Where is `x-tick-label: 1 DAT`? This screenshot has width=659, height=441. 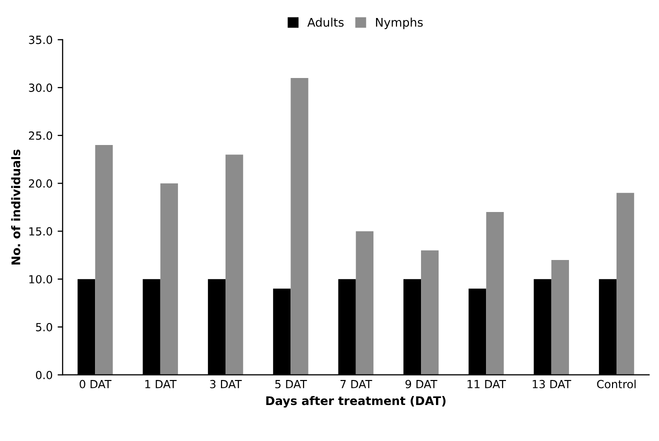 x-tick-label: 1 DAT is located at coordinates (161, 384).